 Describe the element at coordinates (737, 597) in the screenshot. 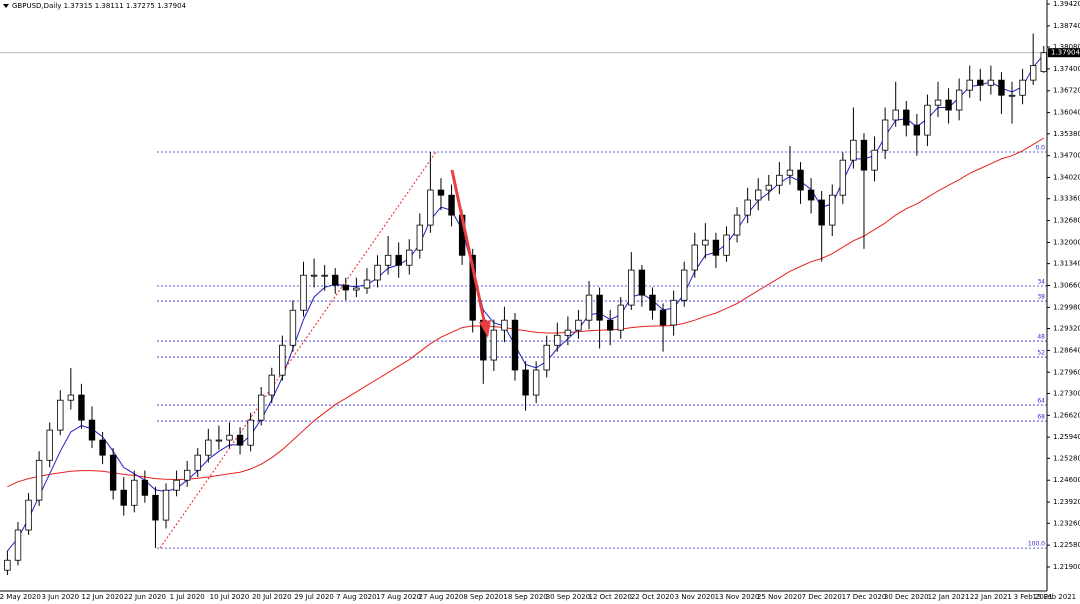

I see `x-tick-label: 13 Nov 2020` at that location.